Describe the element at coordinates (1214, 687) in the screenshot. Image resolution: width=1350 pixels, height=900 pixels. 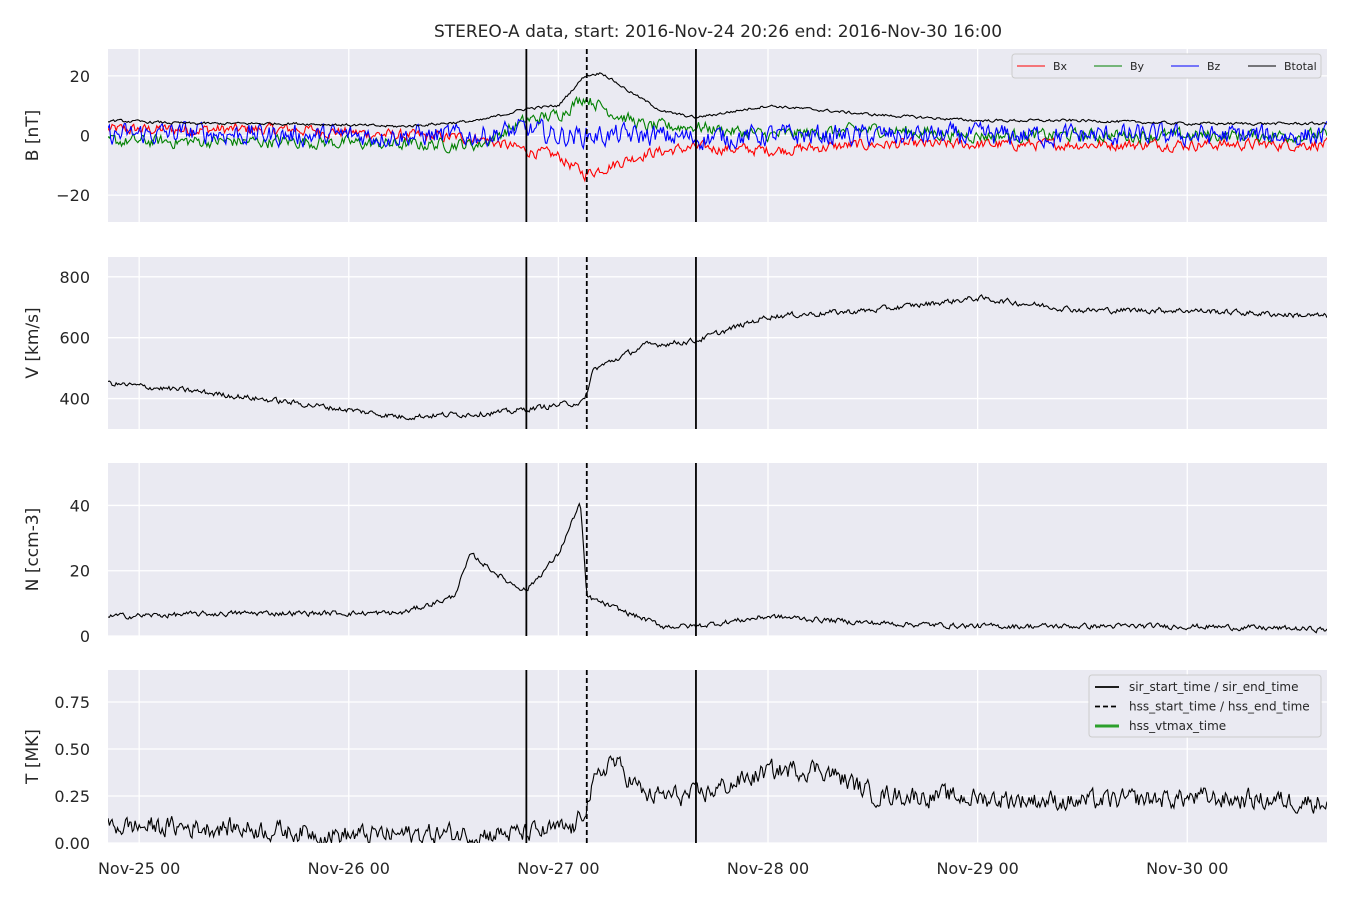
I see `legend-label: sir_start_time / sir_end_time` at that location.